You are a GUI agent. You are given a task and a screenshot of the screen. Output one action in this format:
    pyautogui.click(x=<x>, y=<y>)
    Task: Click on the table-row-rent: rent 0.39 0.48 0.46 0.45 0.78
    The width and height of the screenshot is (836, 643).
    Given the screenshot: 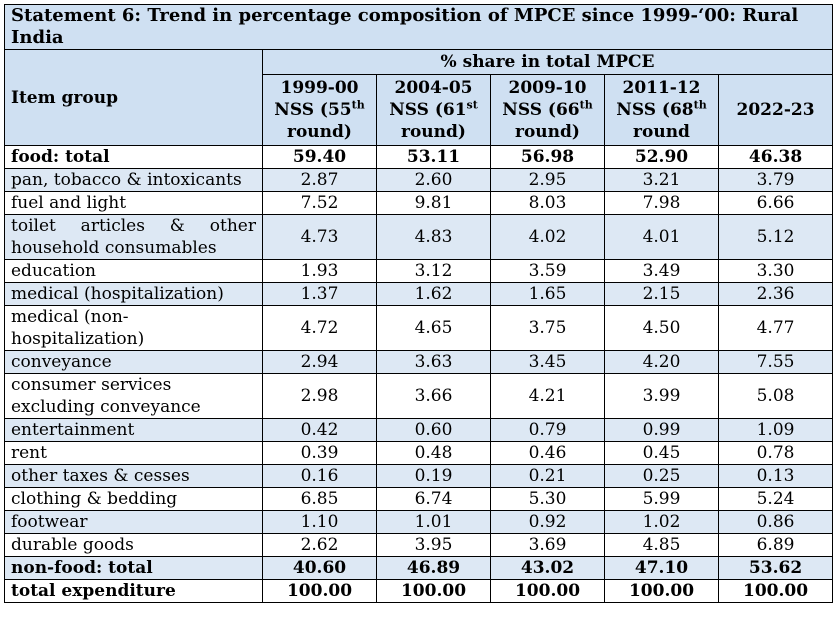 What is the action you would take?
    pyautogui.click(x=419, y=453)
    